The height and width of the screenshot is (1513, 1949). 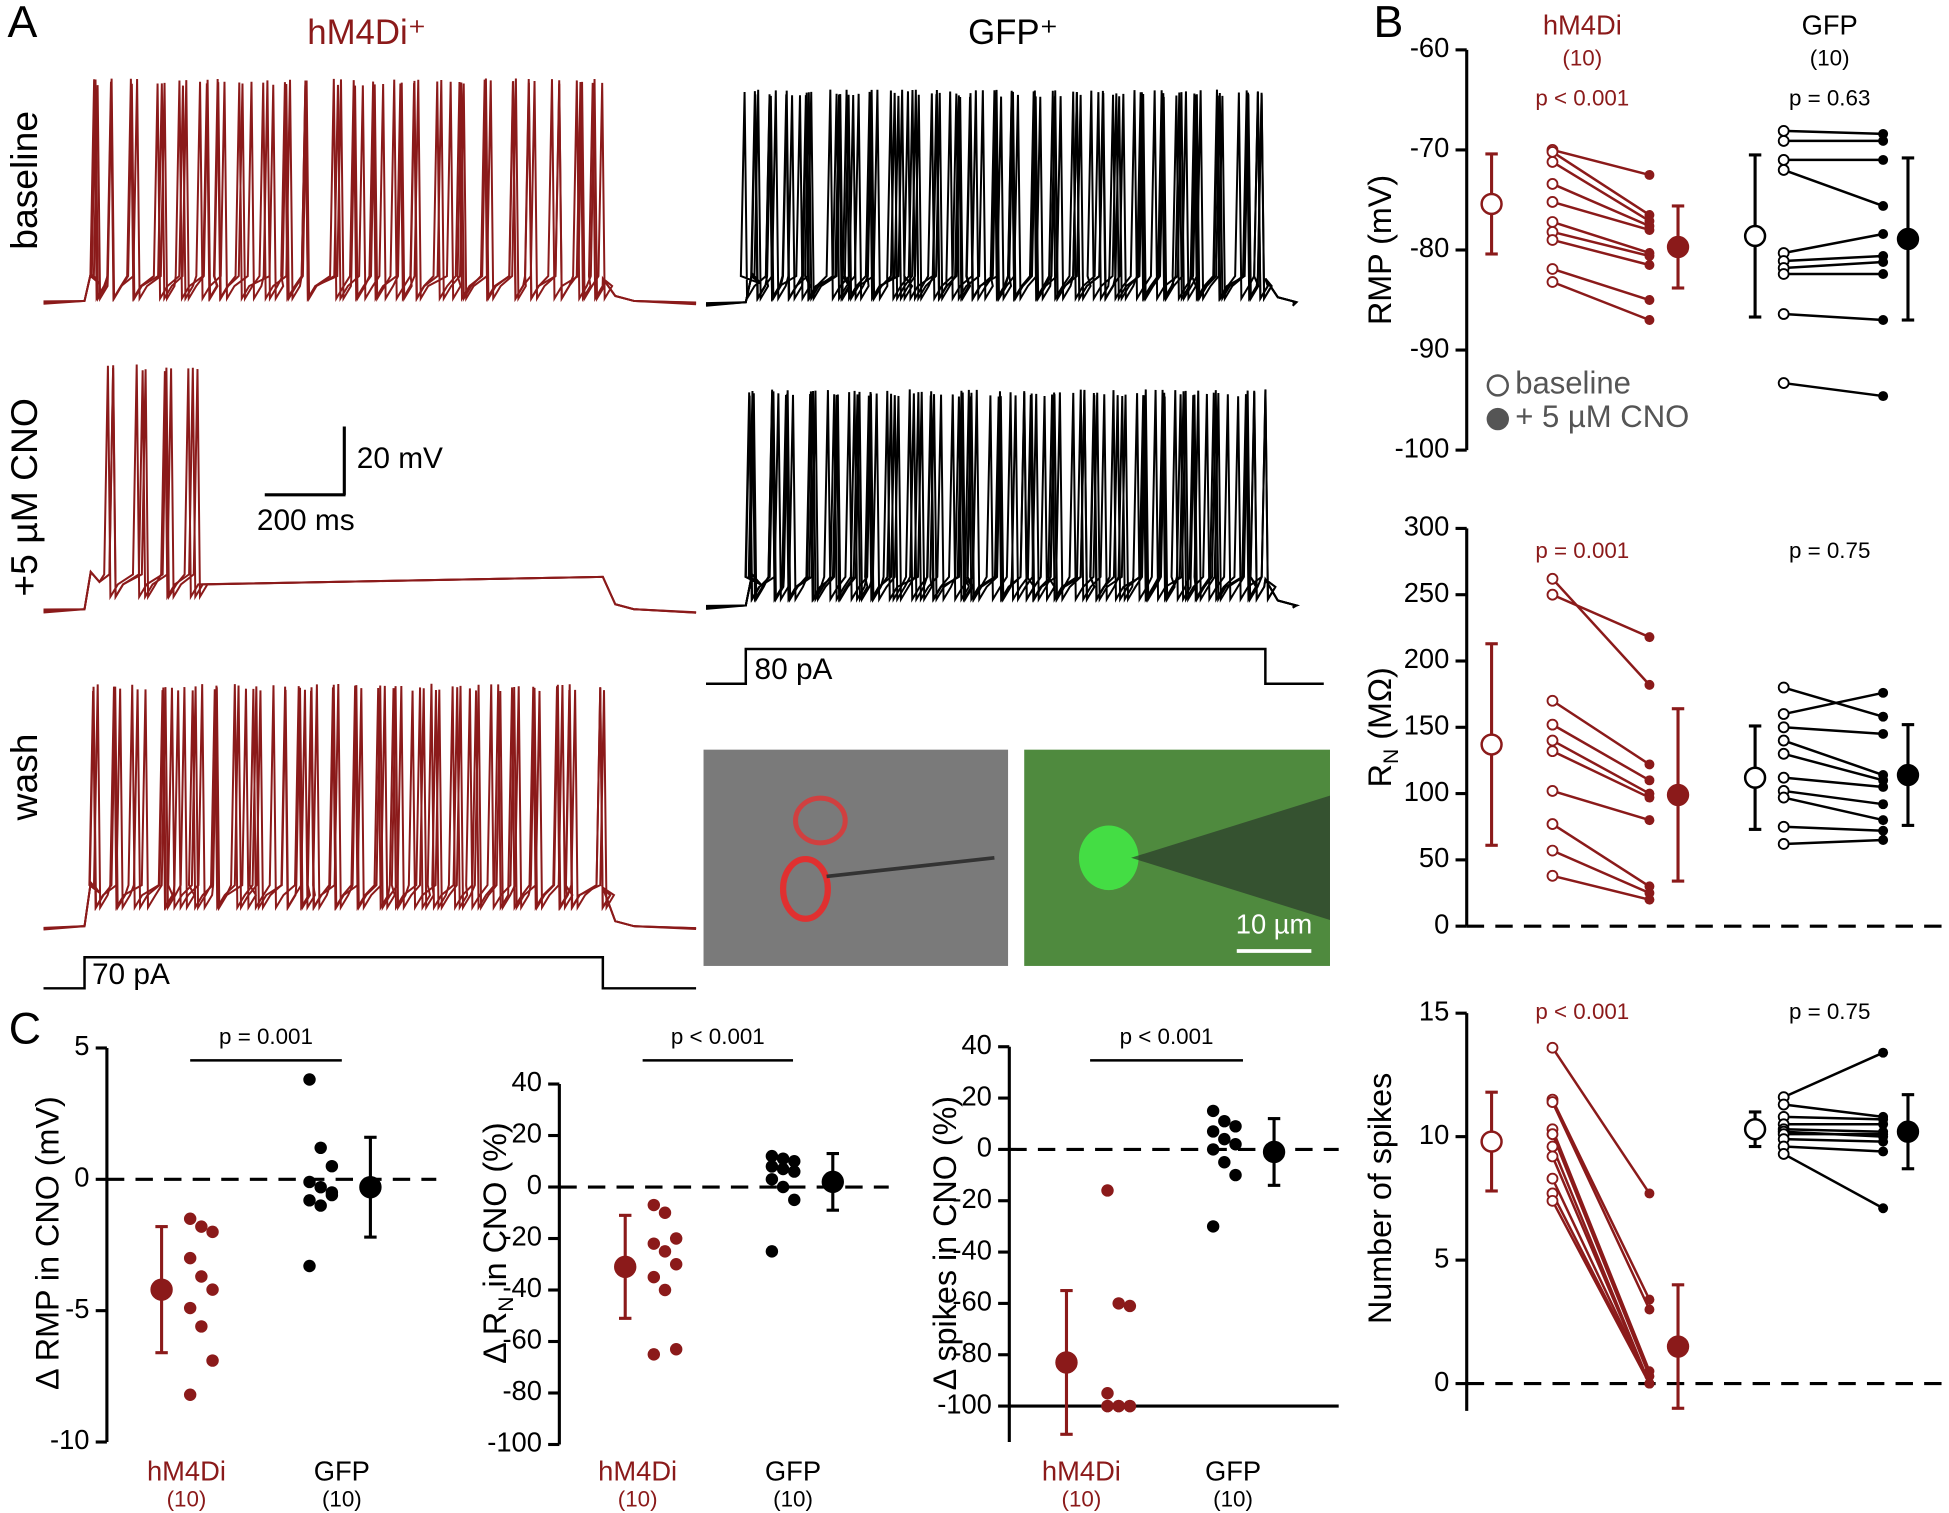 What do you see at coordinates (1013, 32) in the screenshot?
I see `column-title: GFP⁺` at bounding box center [1013, 32].